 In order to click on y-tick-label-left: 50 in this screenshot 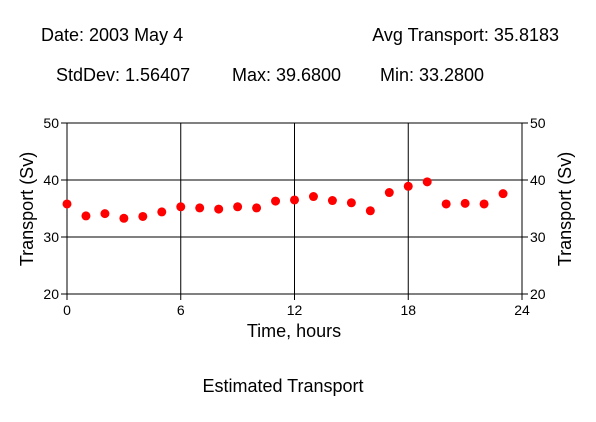, I will do `click(51, 123)`.